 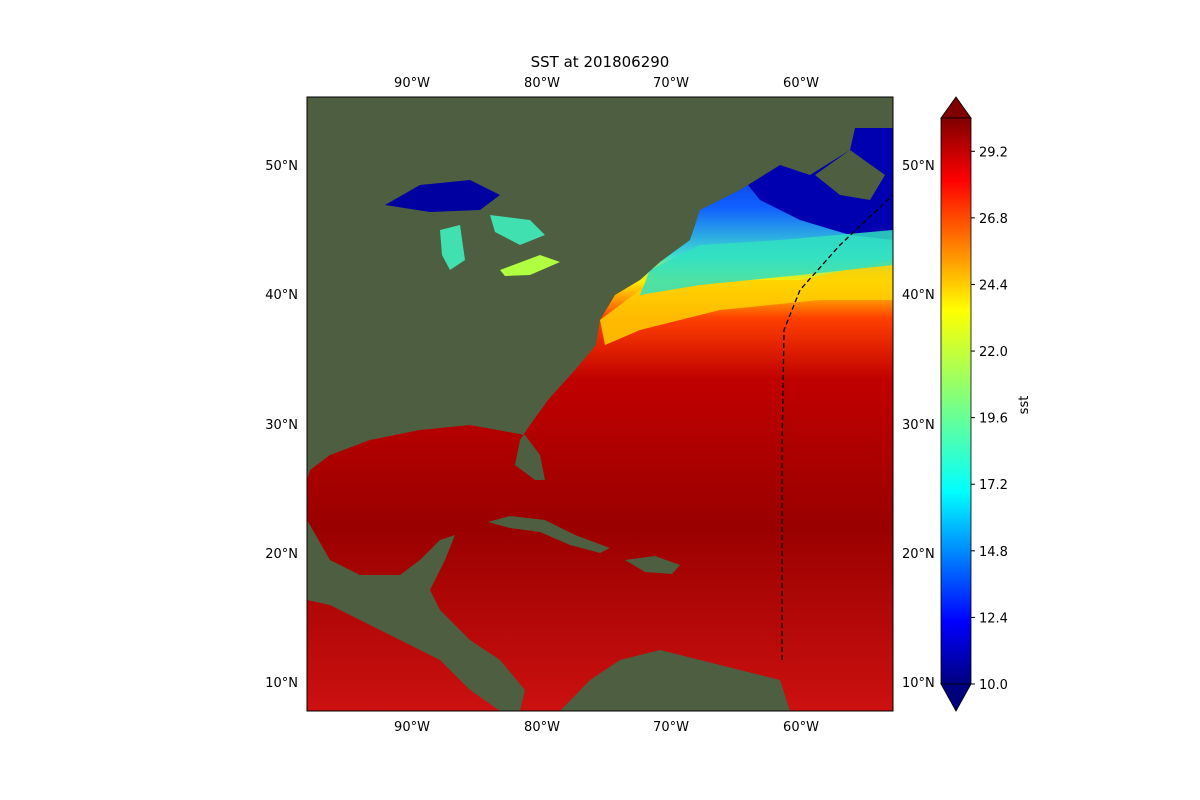 I want to click on colorbar-gradient, so click(x=956, y=401).